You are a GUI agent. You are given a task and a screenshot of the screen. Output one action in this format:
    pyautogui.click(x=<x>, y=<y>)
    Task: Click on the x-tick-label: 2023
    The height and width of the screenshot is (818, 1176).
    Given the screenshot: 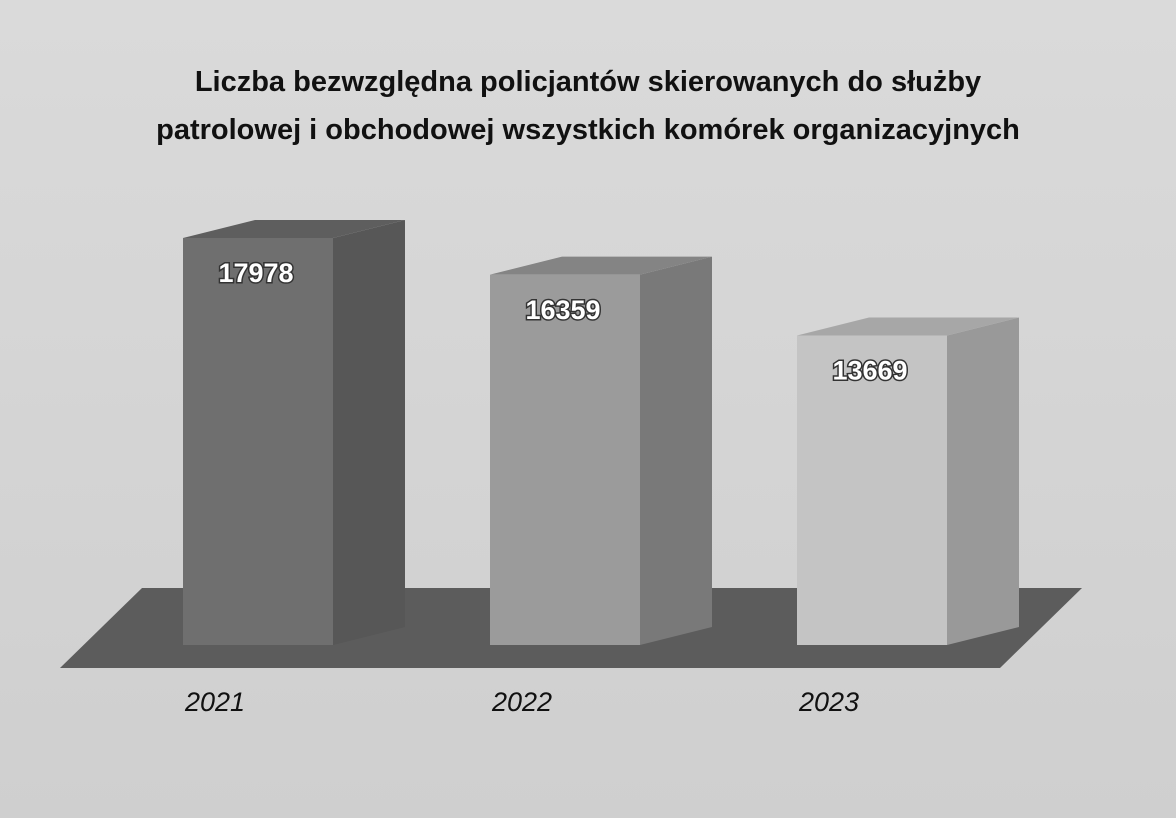 What is the action you would take?
    pyautogui.click(x=828, y=702)
    